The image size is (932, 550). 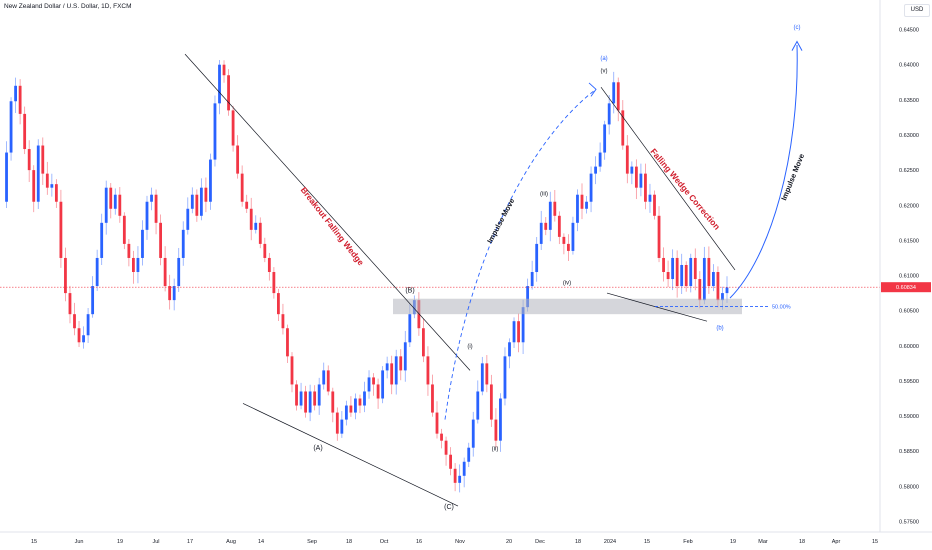 What do you see at coordinates (79, 542) in the screenshot?
I see `time-tick-label: Jun` at bounding box center [79, 542].